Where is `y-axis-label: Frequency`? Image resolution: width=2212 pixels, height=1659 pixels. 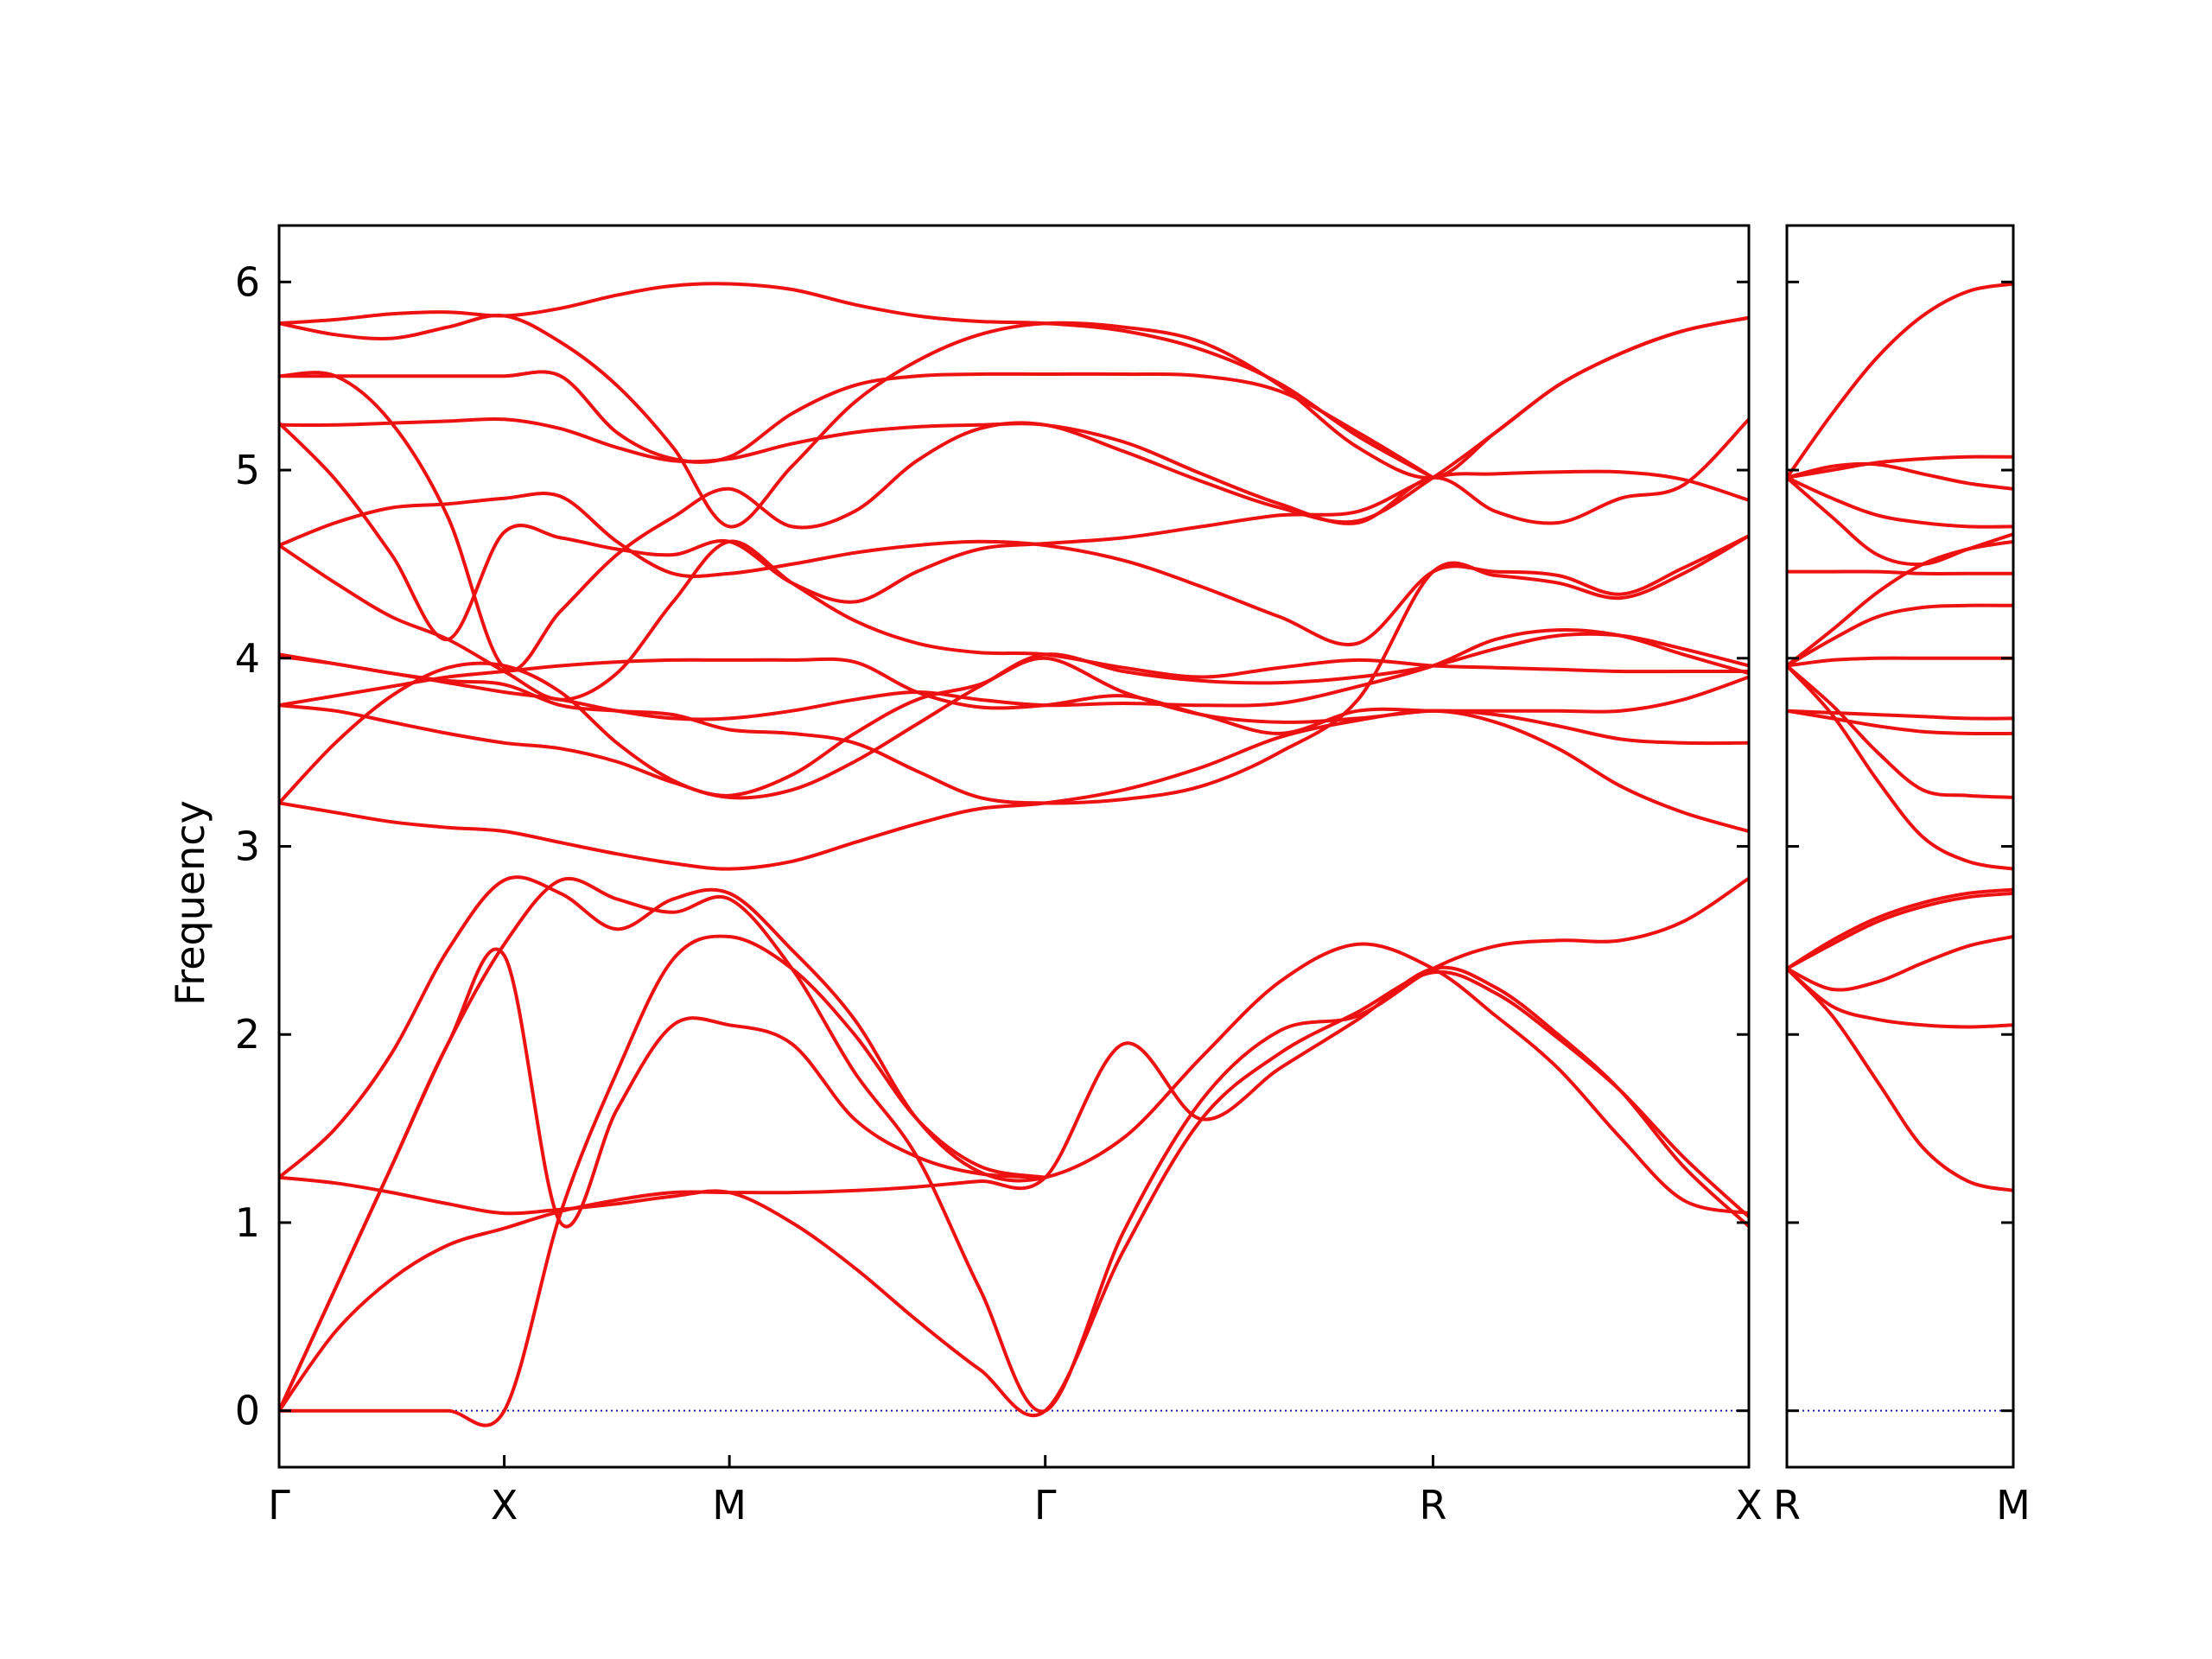 y-axis-label: Frequency is located at coordinates (190, 903).